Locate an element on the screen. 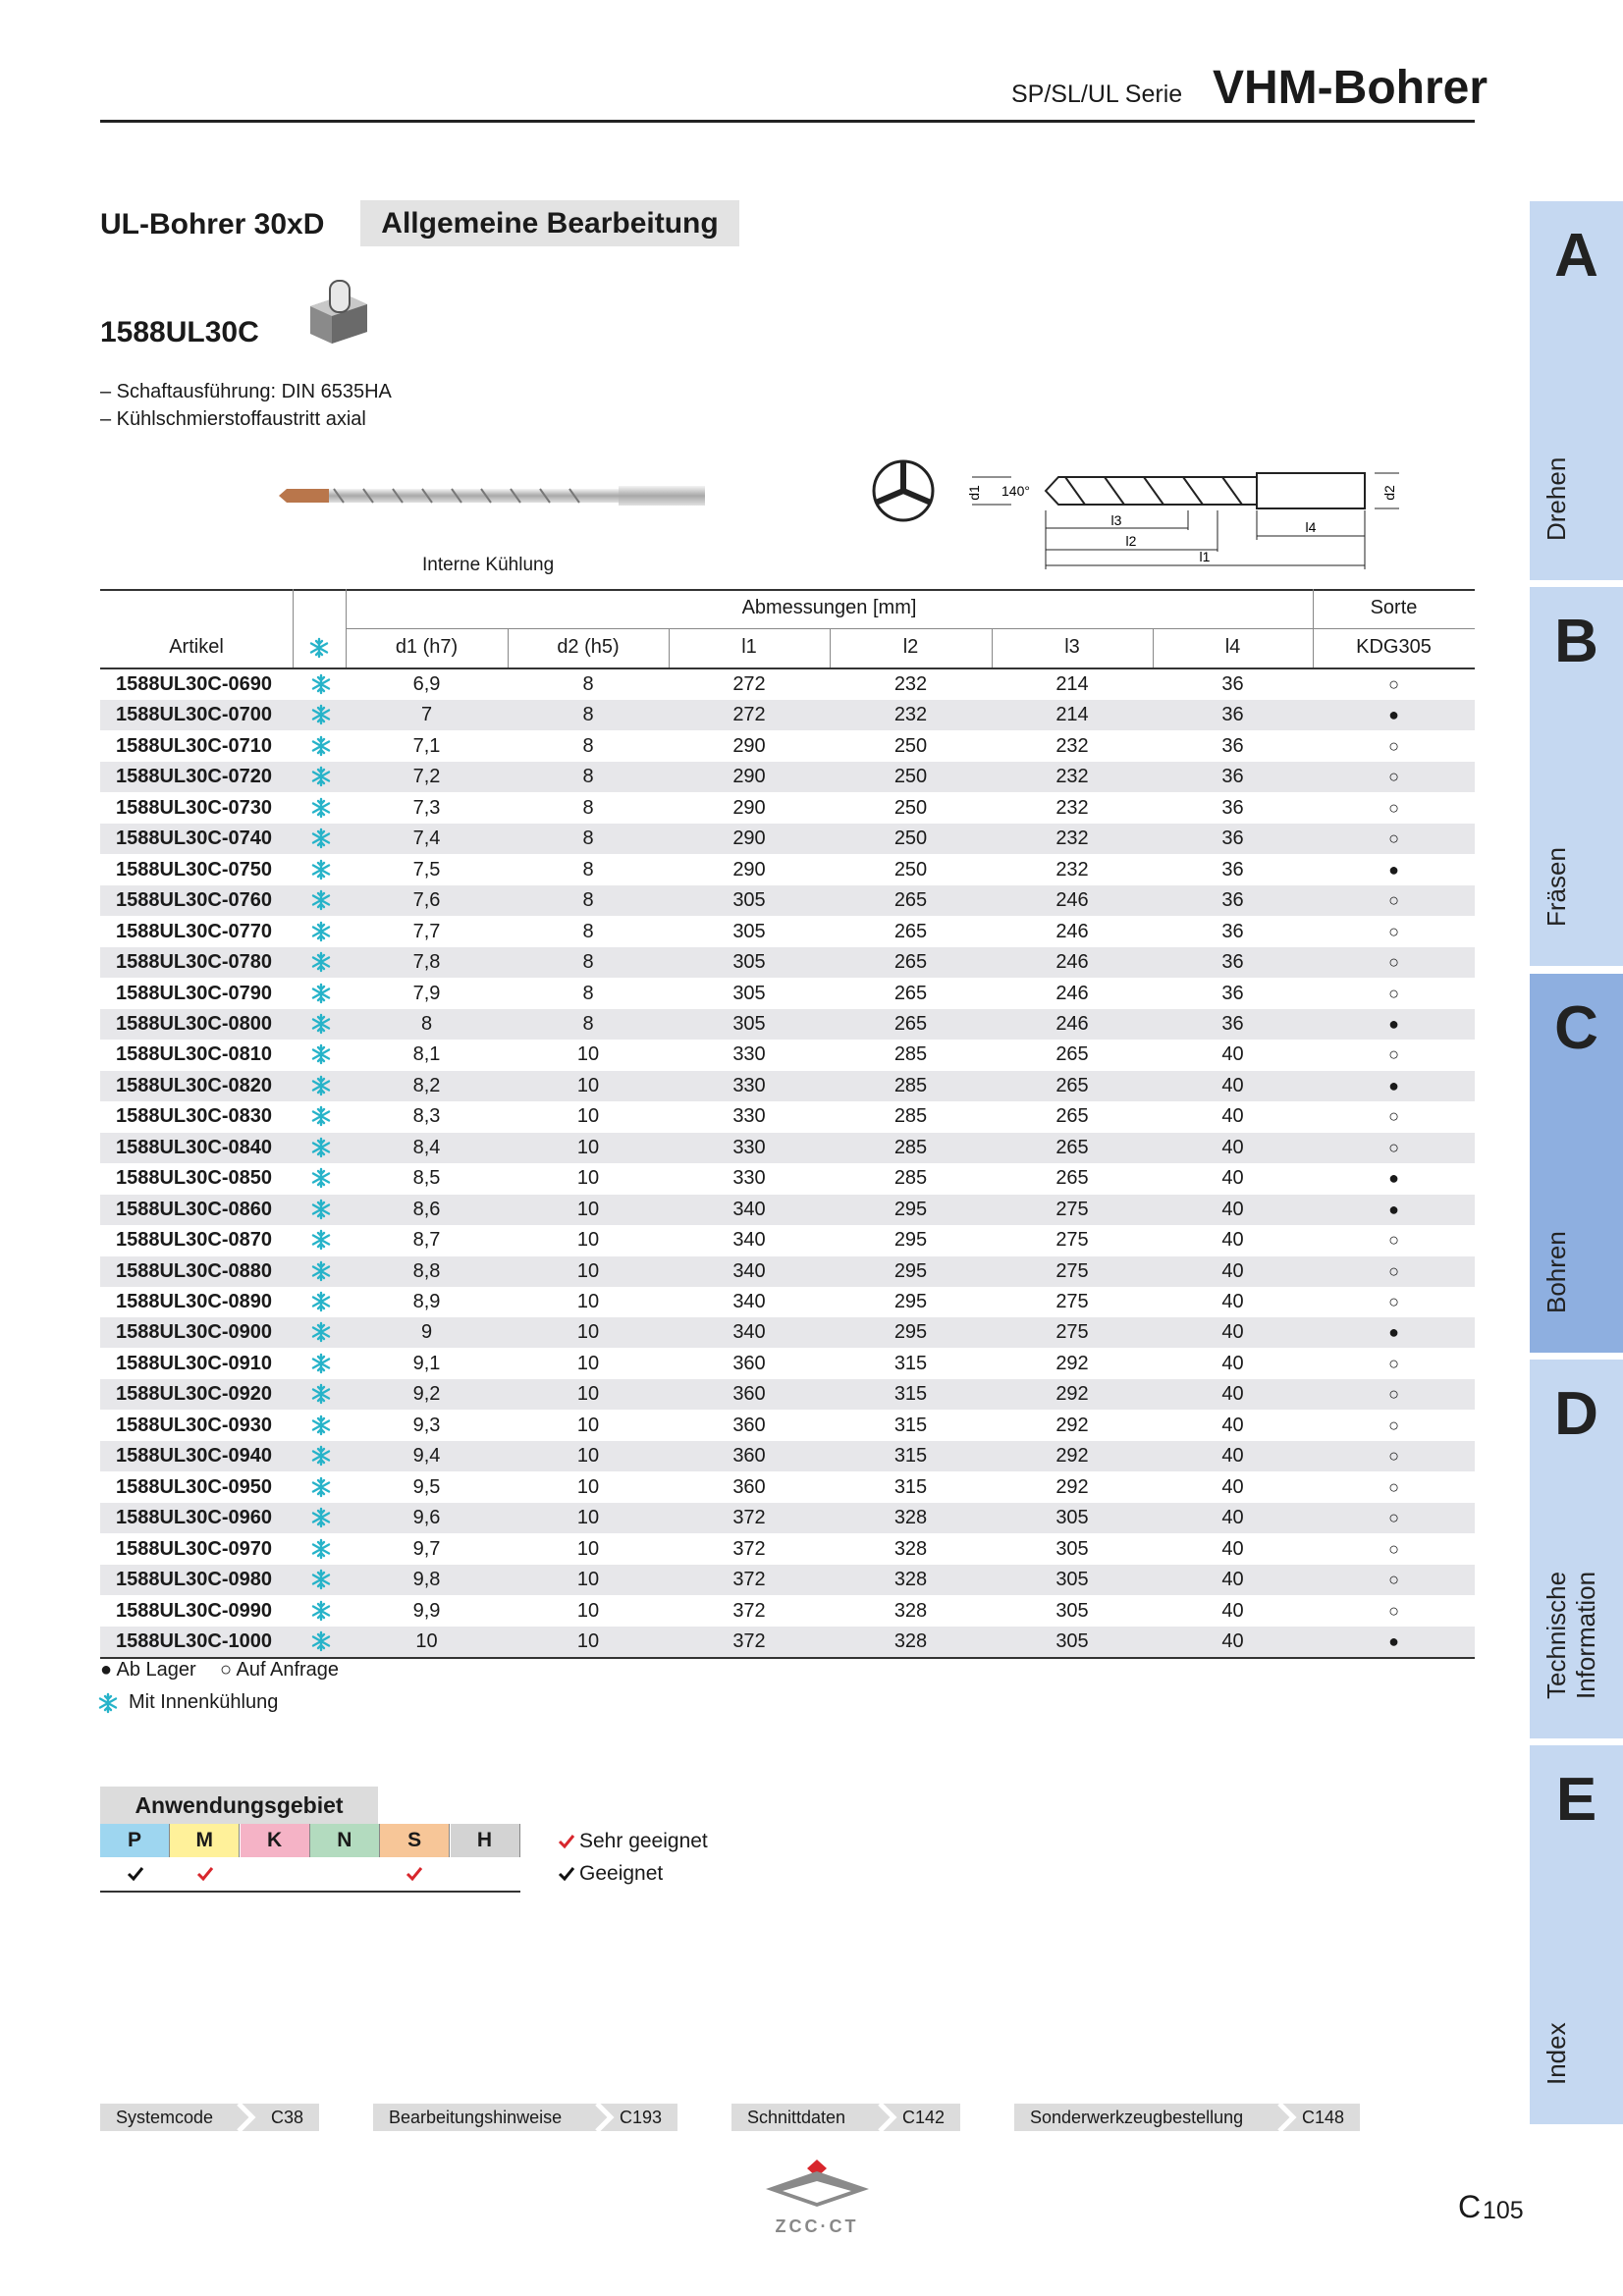  table-row: 1588UL30C-0950 9,5 10 360 315 292 40 ○ is located at coordinates (787, 1487).